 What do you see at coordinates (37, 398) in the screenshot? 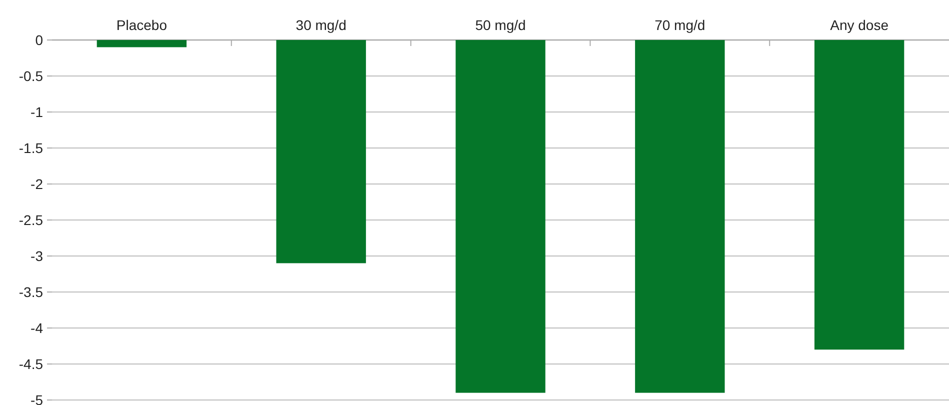
I see `y-tick-label: -5` at bounding box center [37, 398].